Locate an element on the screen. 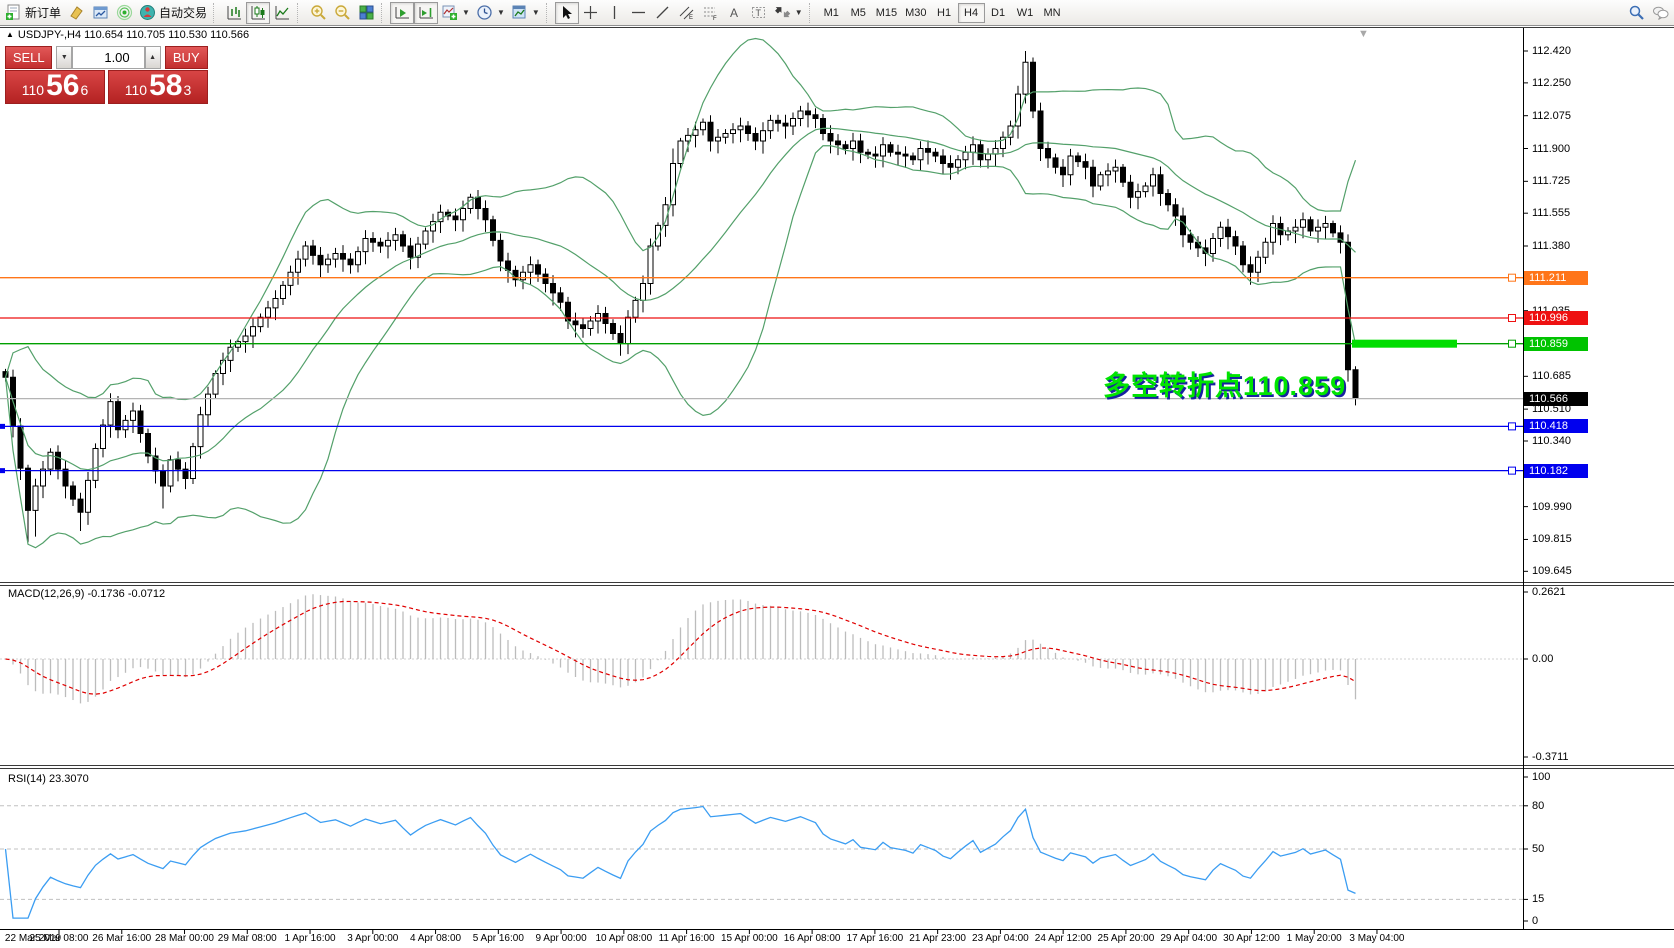  periods-button: ▼ is located at coordinates (490, 13).